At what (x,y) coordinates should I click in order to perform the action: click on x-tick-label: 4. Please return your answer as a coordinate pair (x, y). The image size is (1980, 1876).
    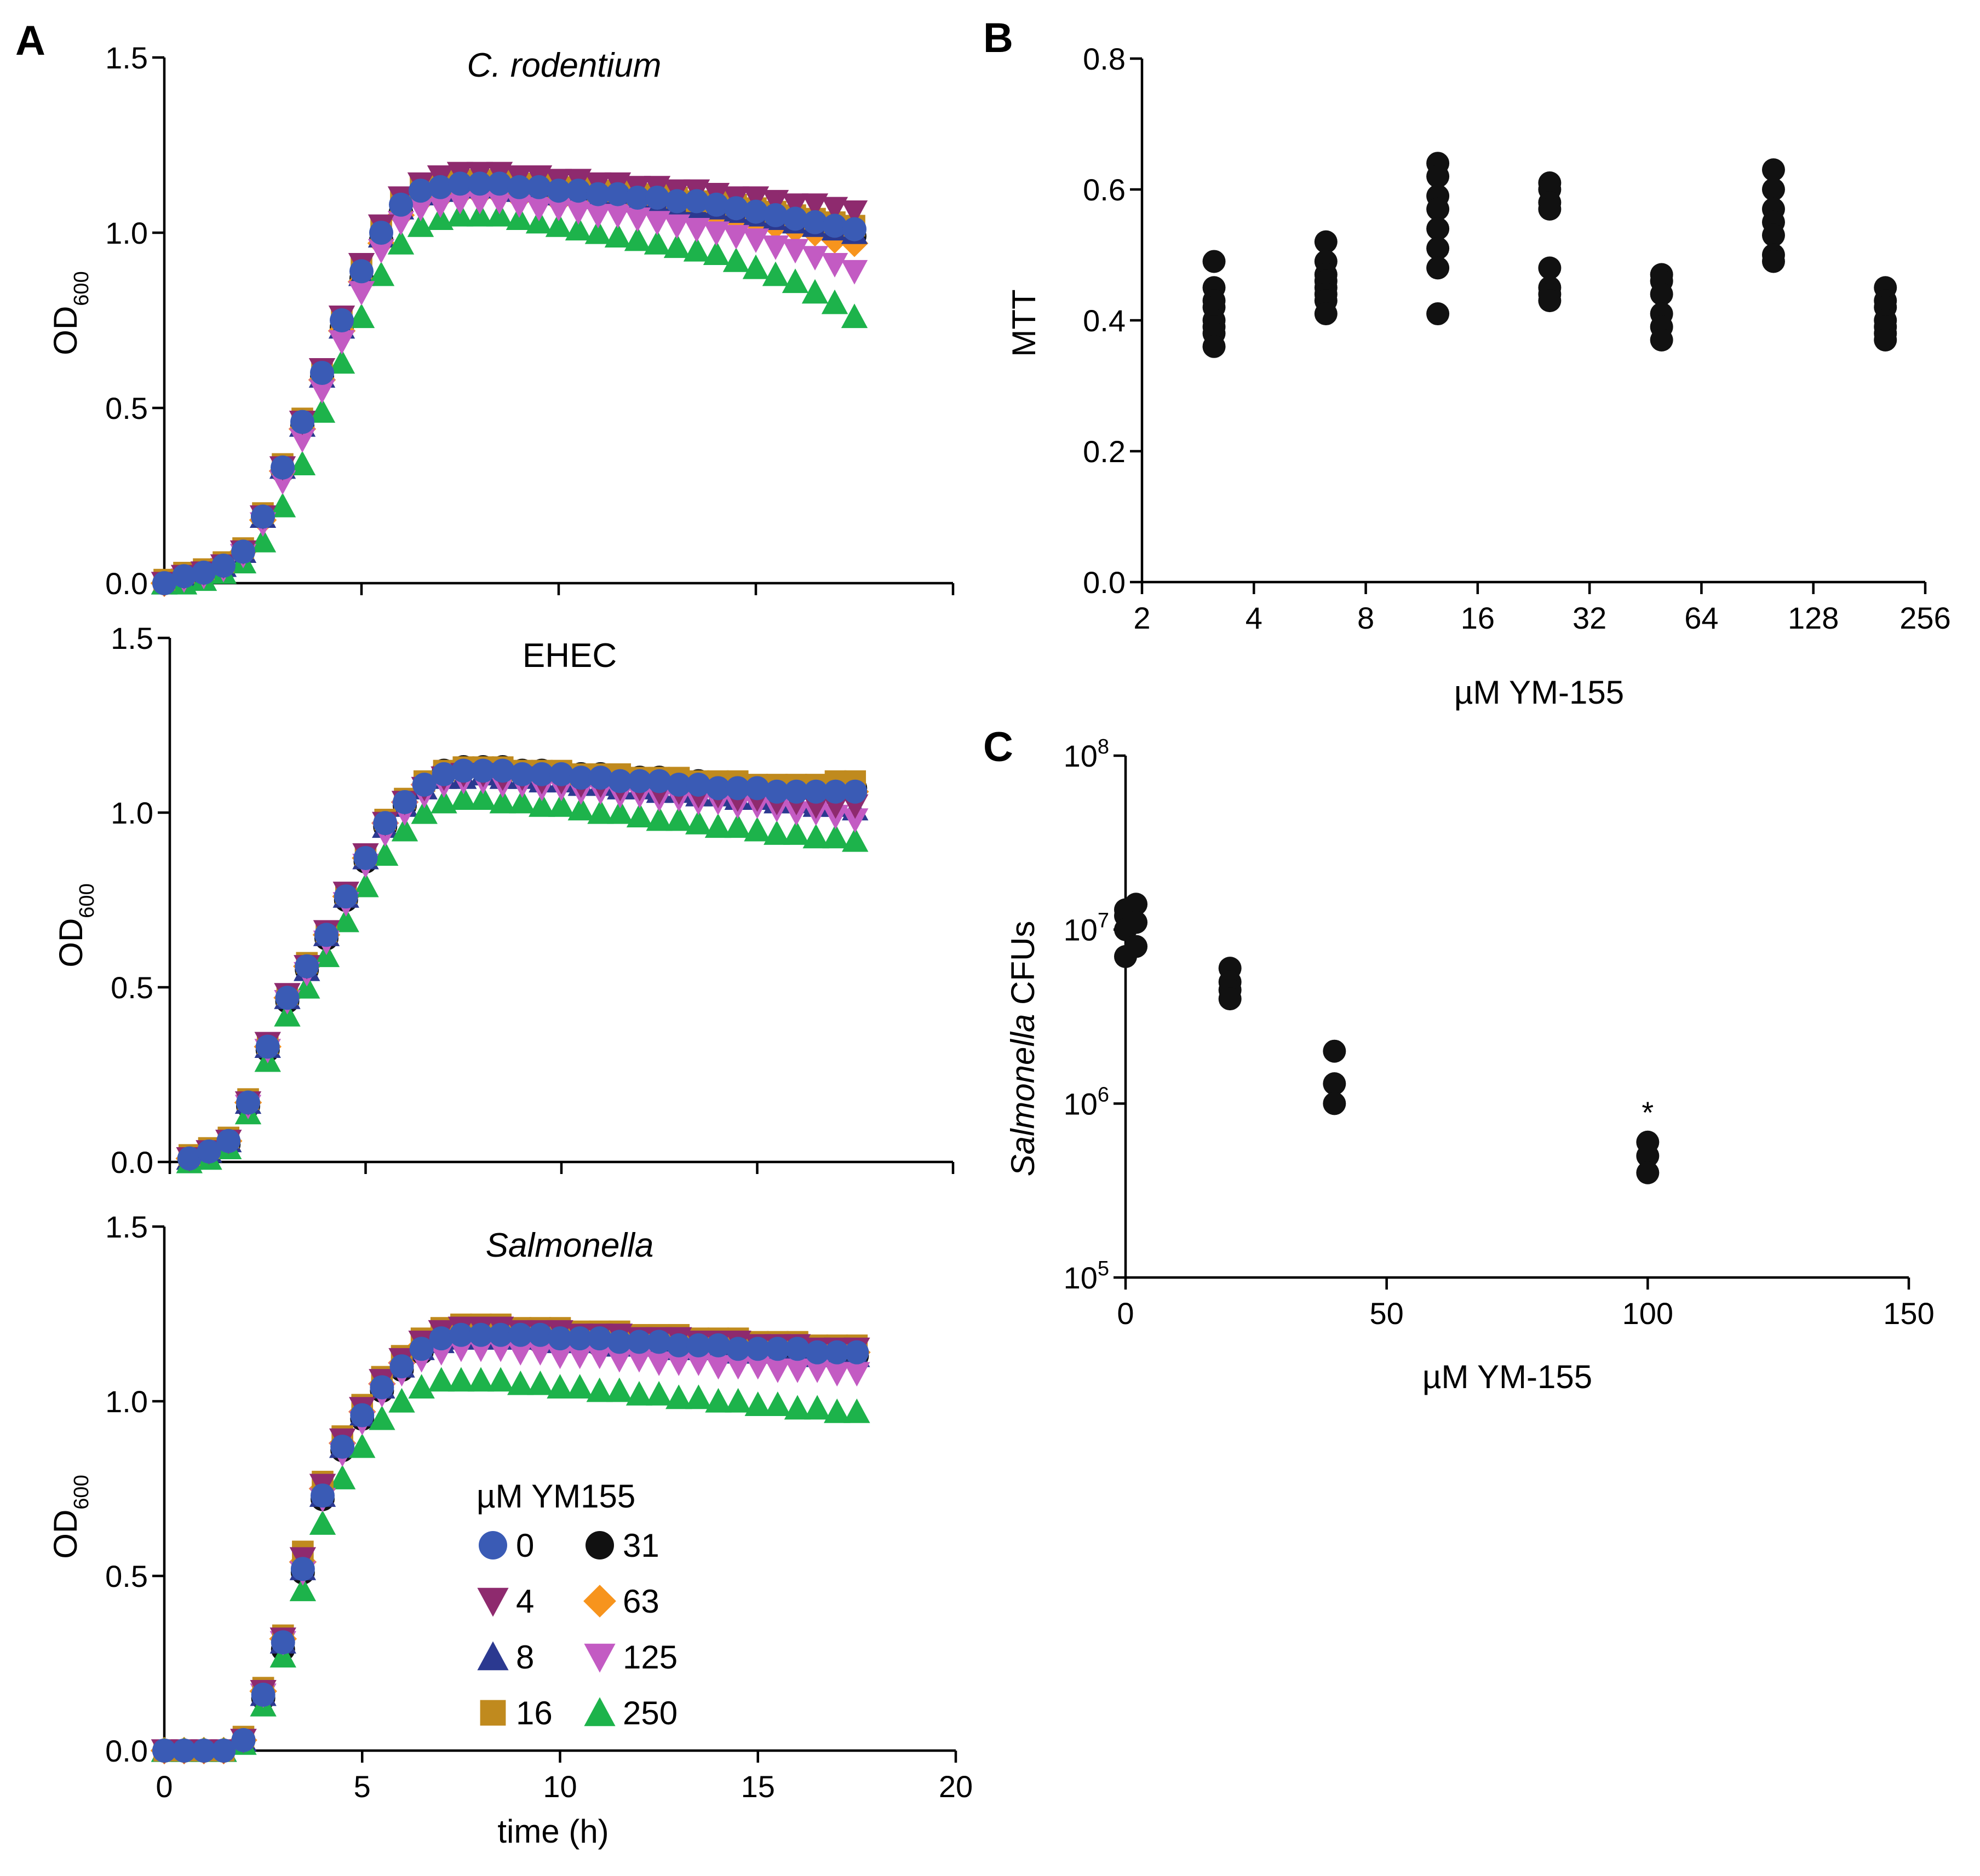
    Looking at the image, I should click on (1254, 618).